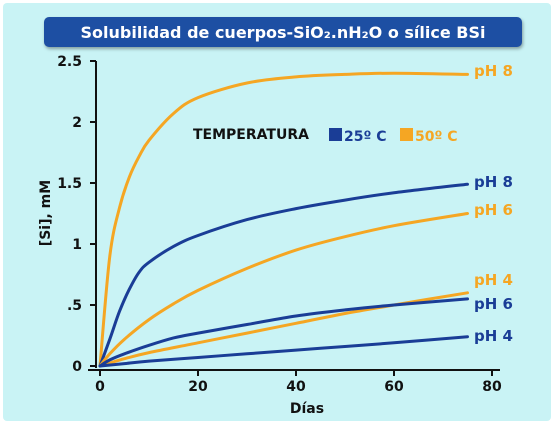  Describe the element at coordinates (77, 245) in the screenshot. I see `y-tick-label: 1` at that location.